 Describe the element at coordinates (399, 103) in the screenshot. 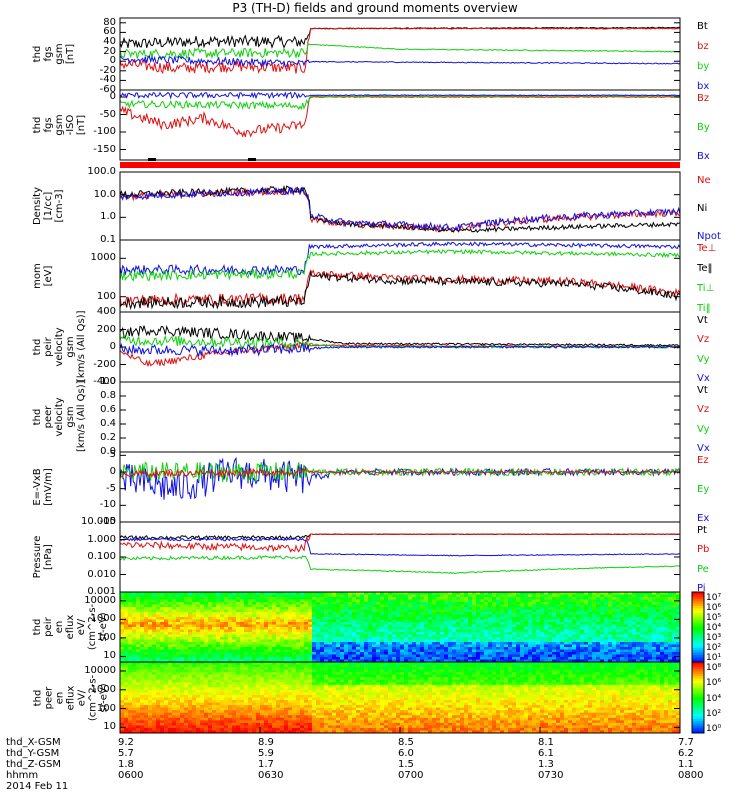

I see `series-line-by` at that location.